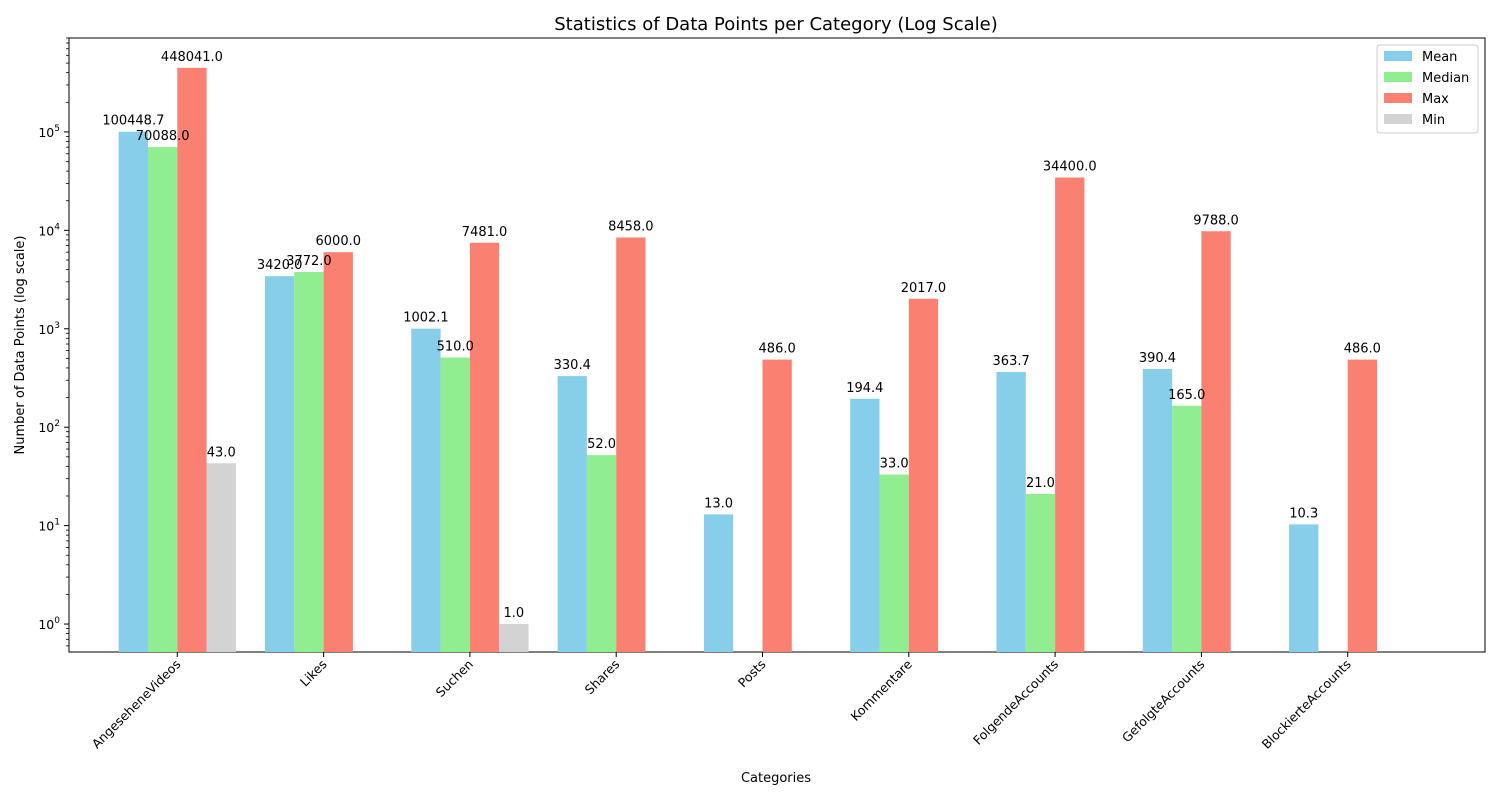 The width and height of the screenshot is (1500, 800). What do you see at coordinates (136, 704) in the screenshot?
I see `x-tick-label: AngeseheneVideos` at bounding box center [136, 704].